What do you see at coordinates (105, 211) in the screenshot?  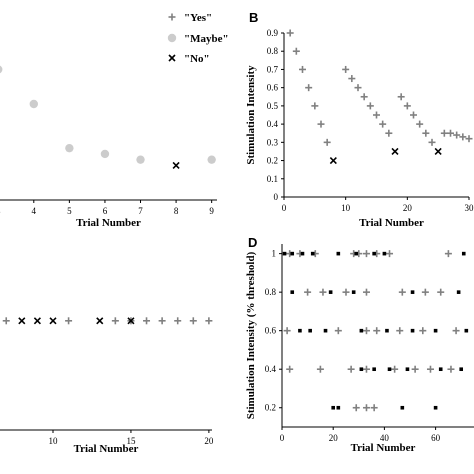 I see `x-tick-label: 6` at bounding box center [105, 211].